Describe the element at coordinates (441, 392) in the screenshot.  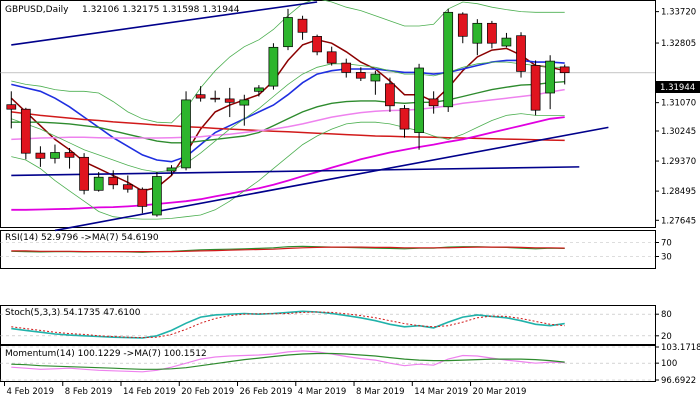
I see `x-axis-tick-label: 14 Mar 2019` at that location.